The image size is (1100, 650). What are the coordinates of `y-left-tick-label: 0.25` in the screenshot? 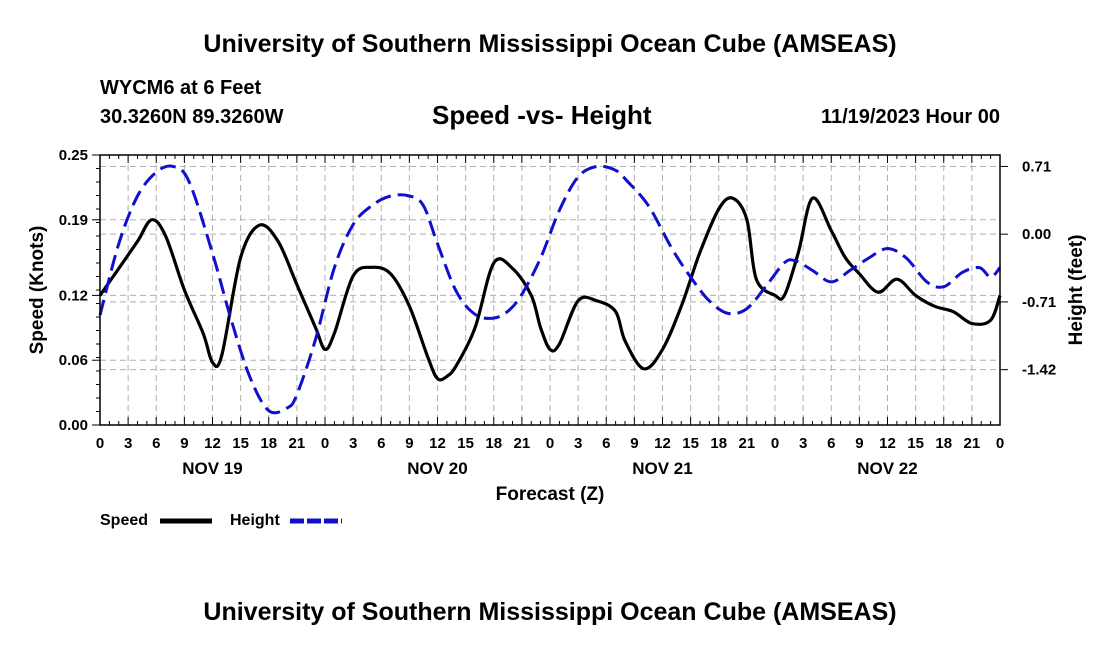 It's located at (73, 155).